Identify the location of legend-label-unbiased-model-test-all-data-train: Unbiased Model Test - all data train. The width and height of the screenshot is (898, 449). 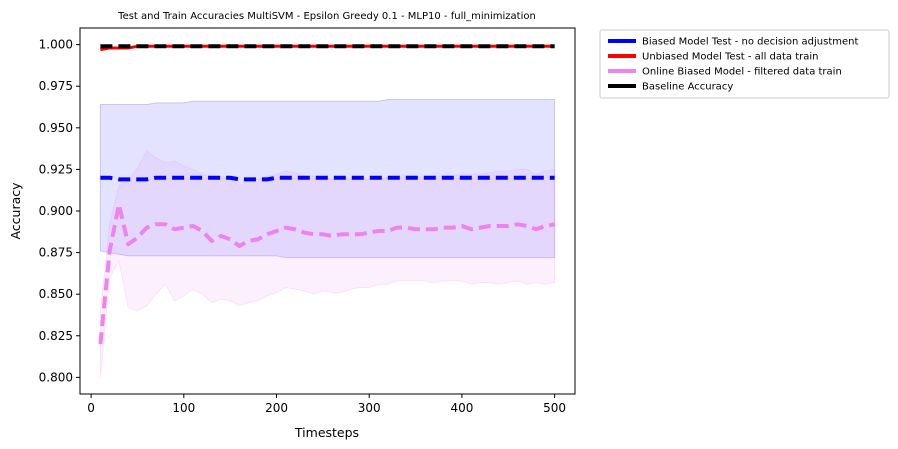
(730, 57).